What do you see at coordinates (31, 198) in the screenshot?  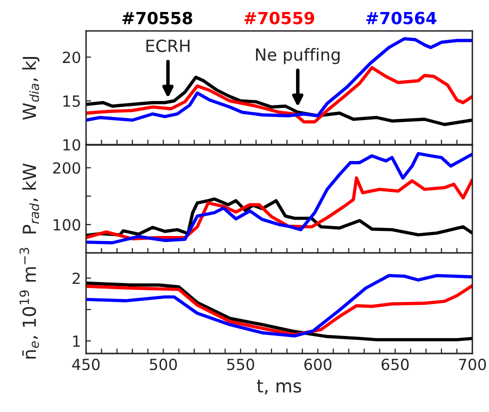 I see `y-axis-title: P$_{rad}$, kW` at bounding box center [31, 198].